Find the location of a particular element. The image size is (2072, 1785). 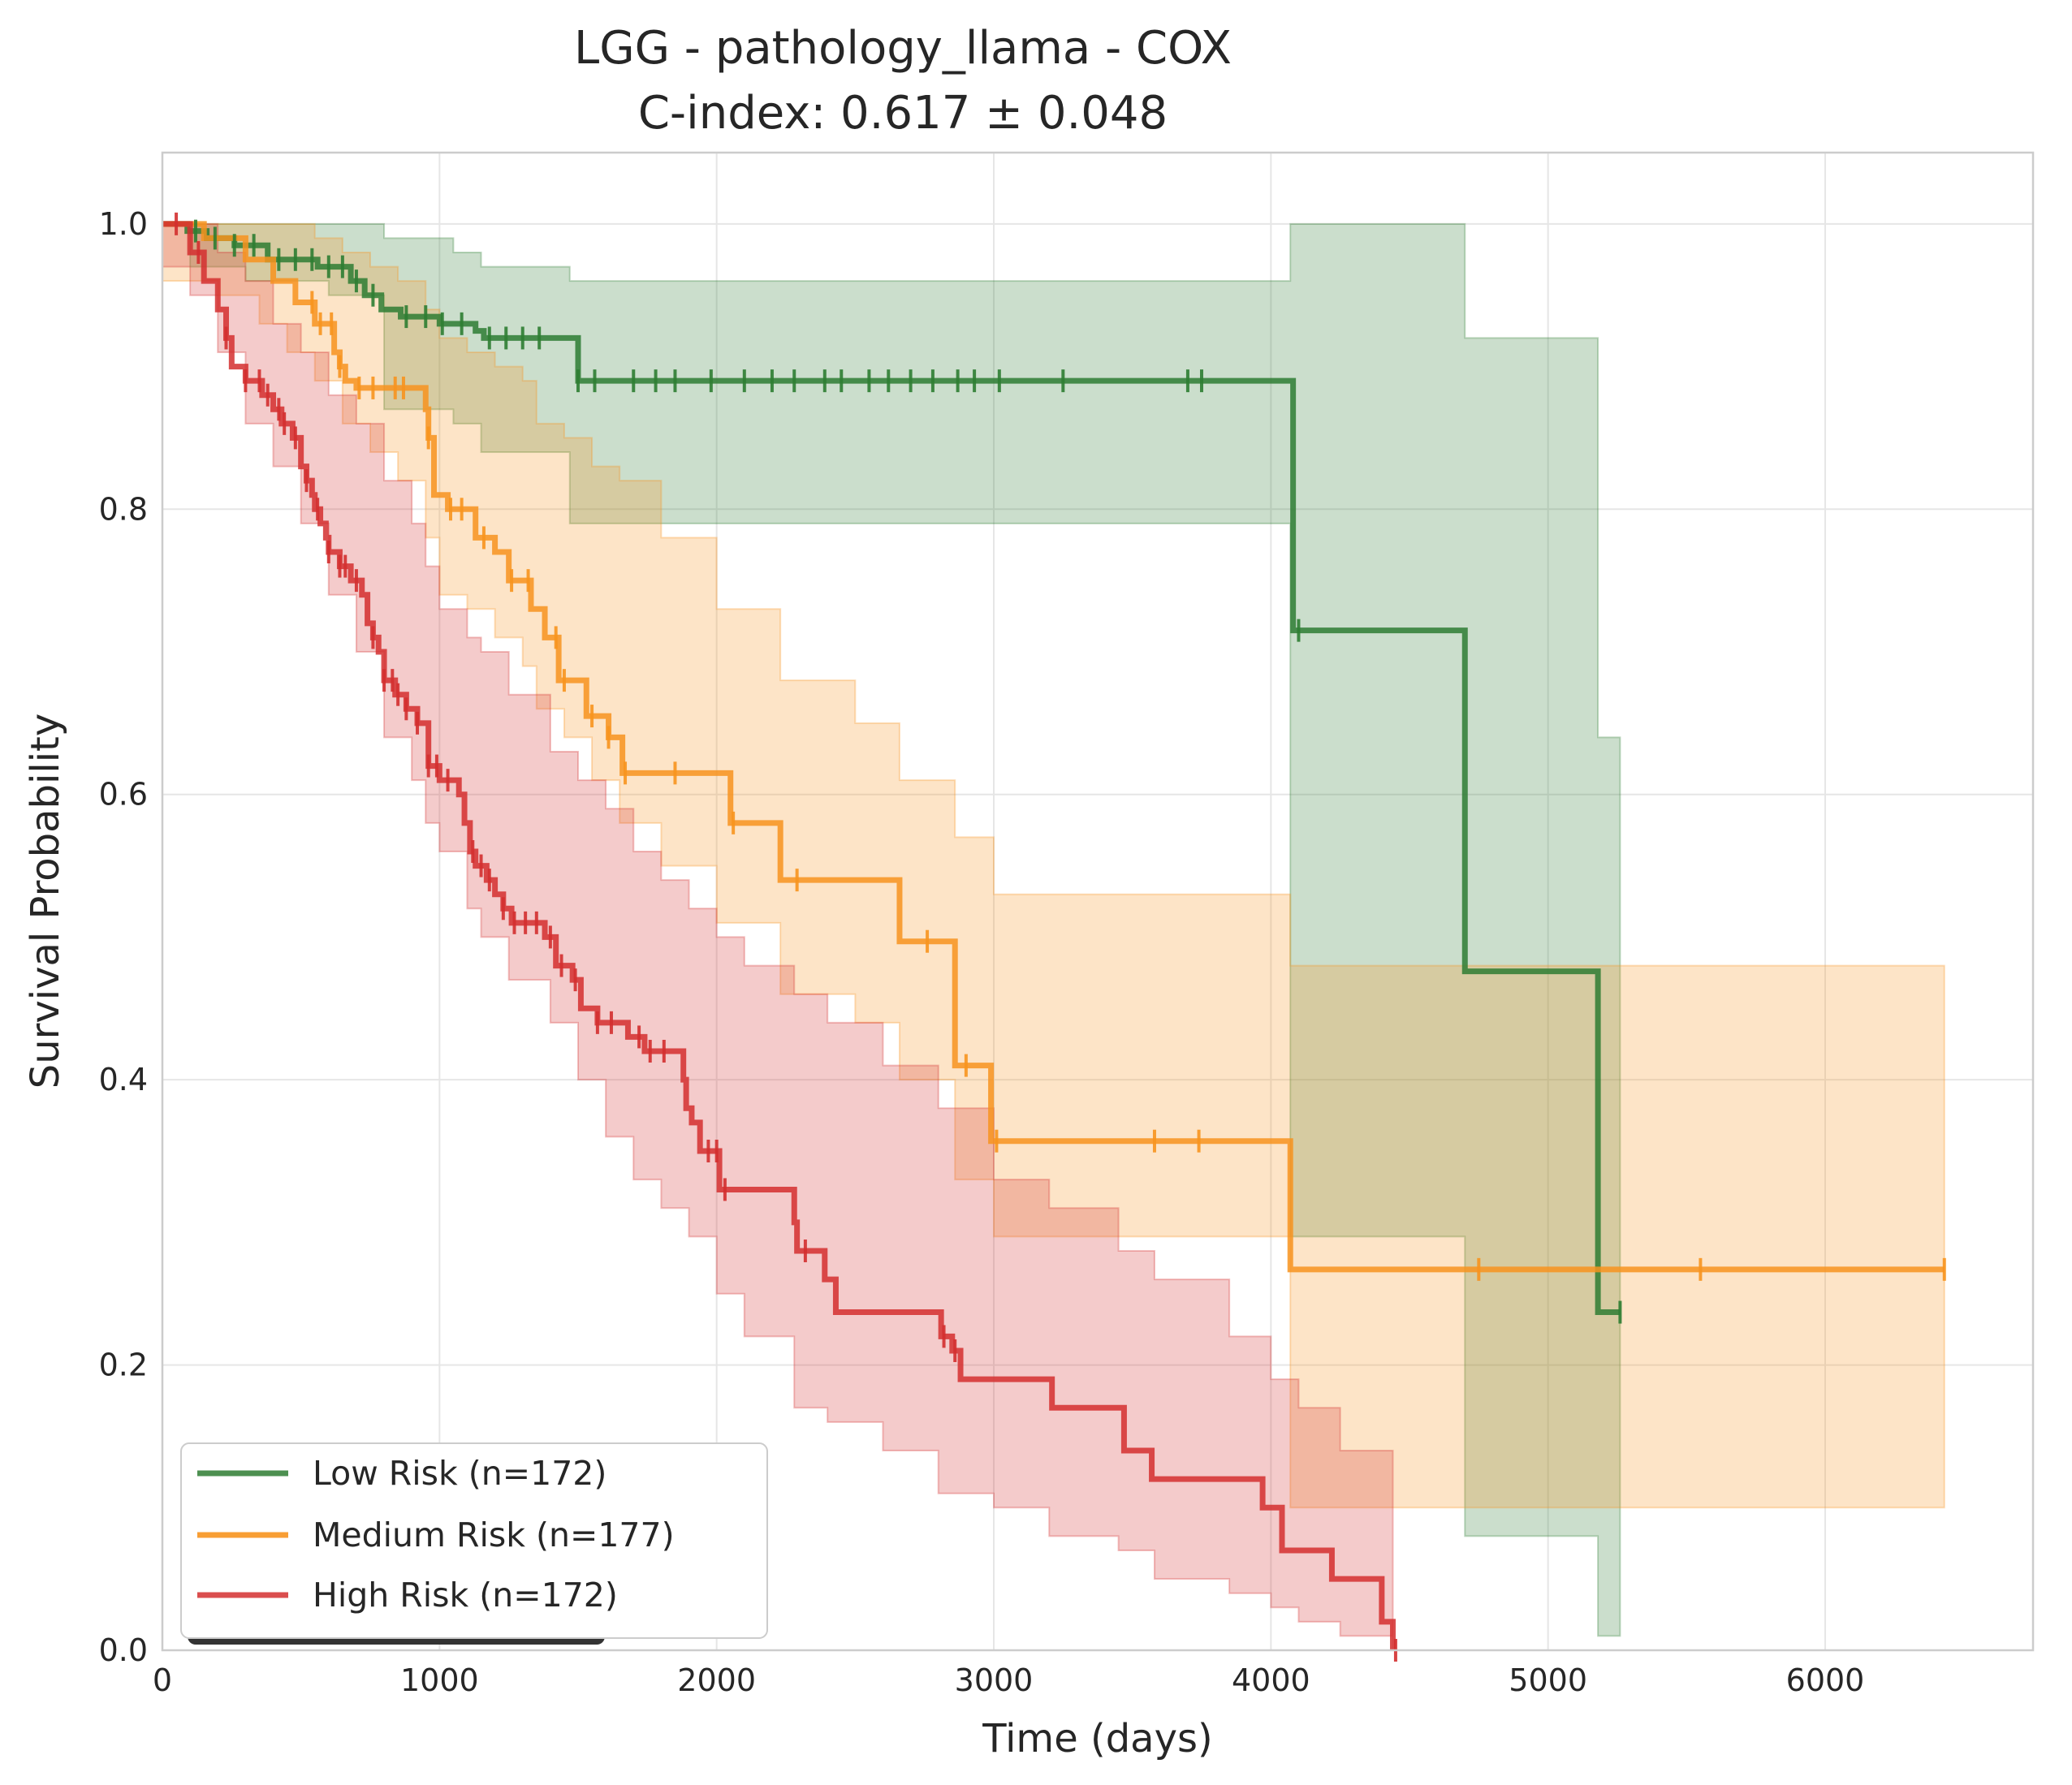

y-tick-label: 0.4 is located at coordinates (123, 1079).